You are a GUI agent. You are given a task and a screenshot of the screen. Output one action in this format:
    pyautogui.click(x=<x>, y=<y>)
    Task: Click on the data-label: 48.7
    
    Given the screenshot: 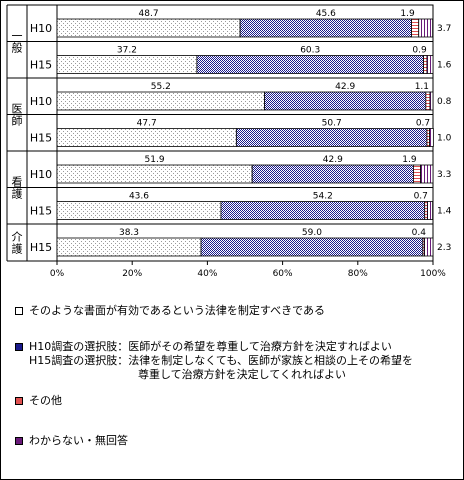 What is the action you would take?
    pyautogui.click(x=149, y=14)
    